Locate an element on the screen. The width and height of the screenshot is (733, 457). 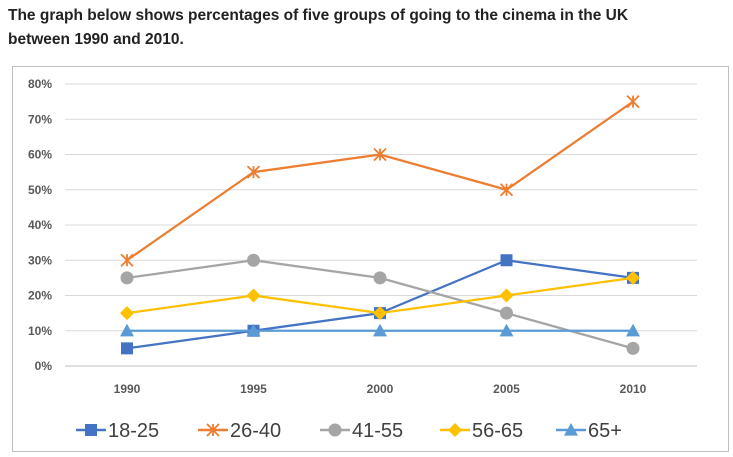
y-axis-ticks: 0% 10% 20% 30% 40% 50% 60% 70% 80% is located at coordinates (40, 225).